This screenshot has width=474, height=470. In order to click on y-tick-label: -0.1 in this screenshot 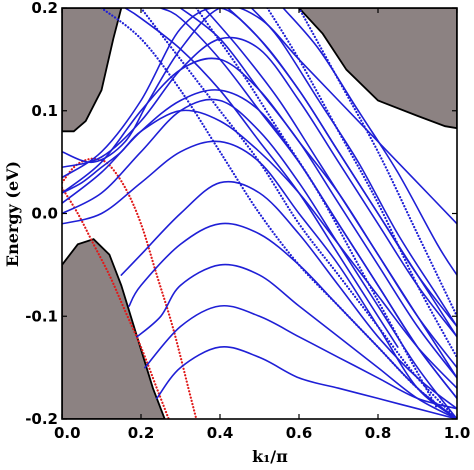, I will do `click(41, 316)`.